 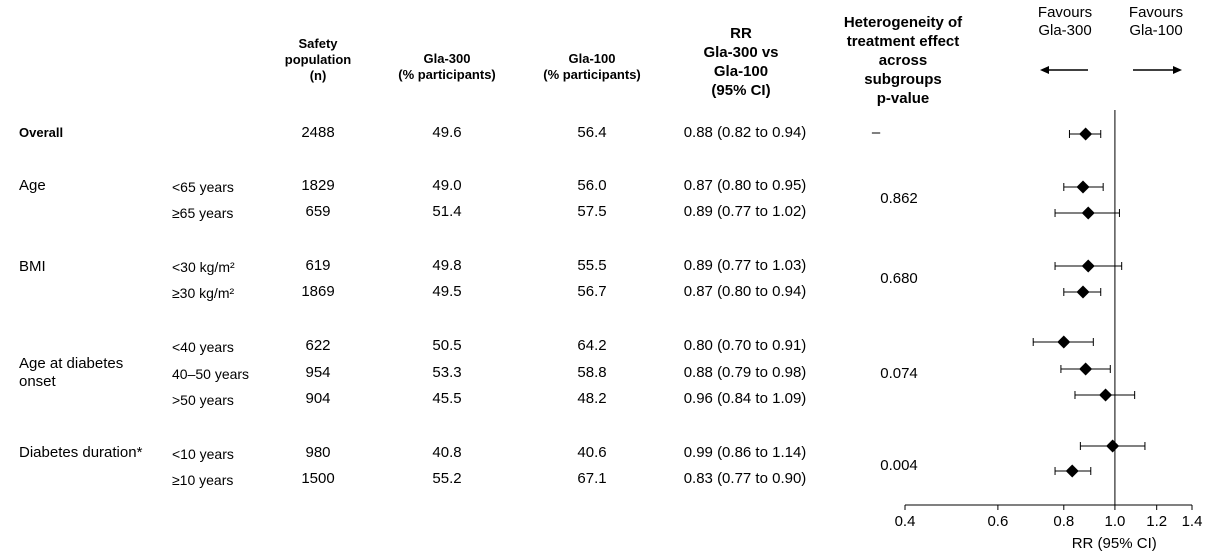 I want to click on x-tick-label: 1.4, so click(x=1192, y=521).